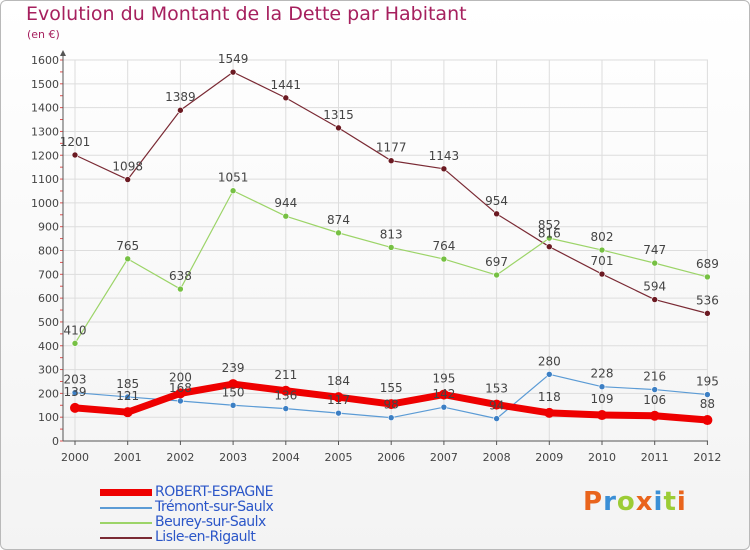 The width and height of the screenshot is (750, 550). What do you see at coordinates (45, 203) in the screenshot?
I see `y-tick-label: 1000` at bounding box center [45, 203].